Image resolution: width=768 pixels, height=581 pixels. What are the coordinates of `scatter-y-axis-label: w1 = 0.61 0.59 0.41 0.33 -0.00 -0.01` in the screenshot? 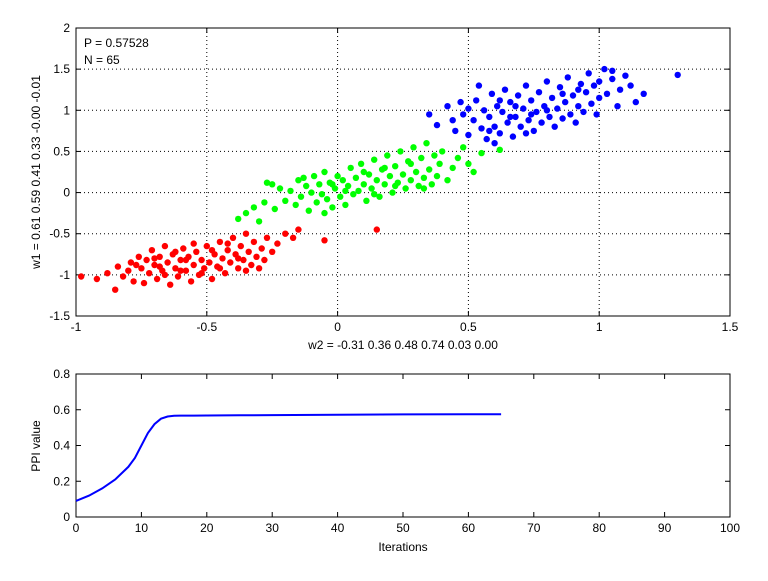 It's located at (36, 172).